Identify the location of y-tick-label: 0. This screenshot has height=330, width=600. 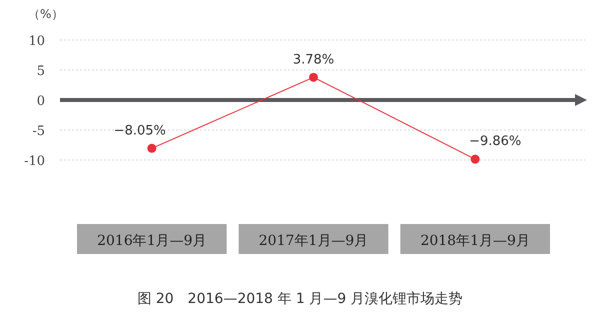
(40, 101).